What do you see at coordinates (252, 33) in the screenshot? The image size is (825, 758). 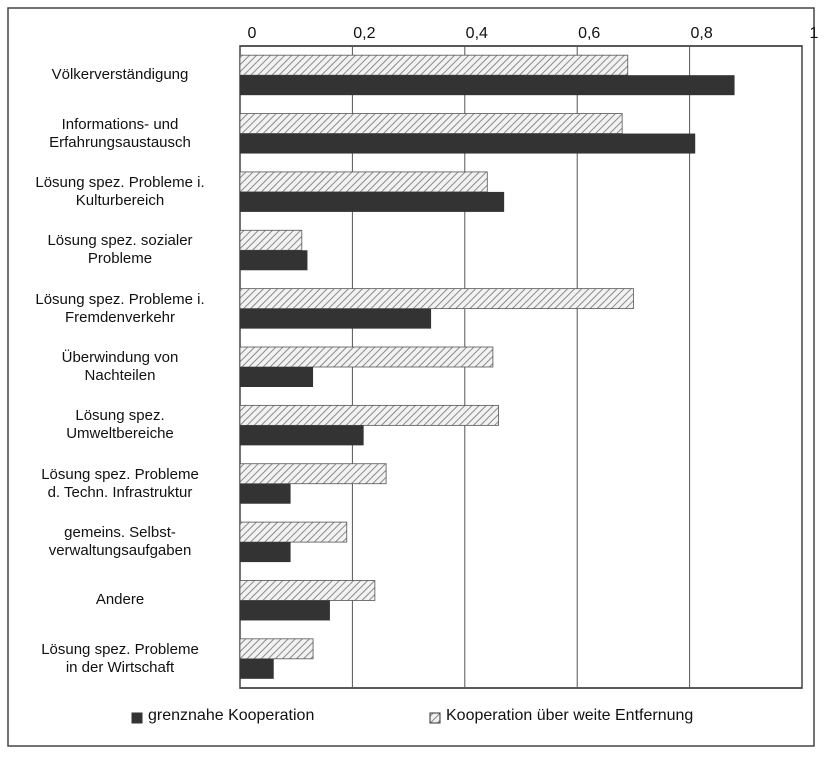 I see `x-tick-label: 0` at bounding box center [252, 33].